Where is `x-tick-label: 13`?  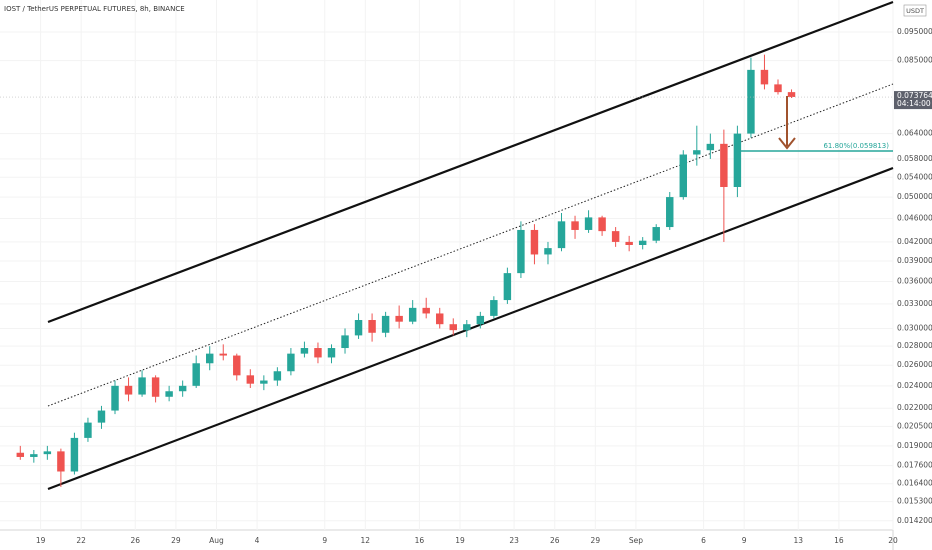 x-tick-label: 13 is located at coordinates (799, 540).